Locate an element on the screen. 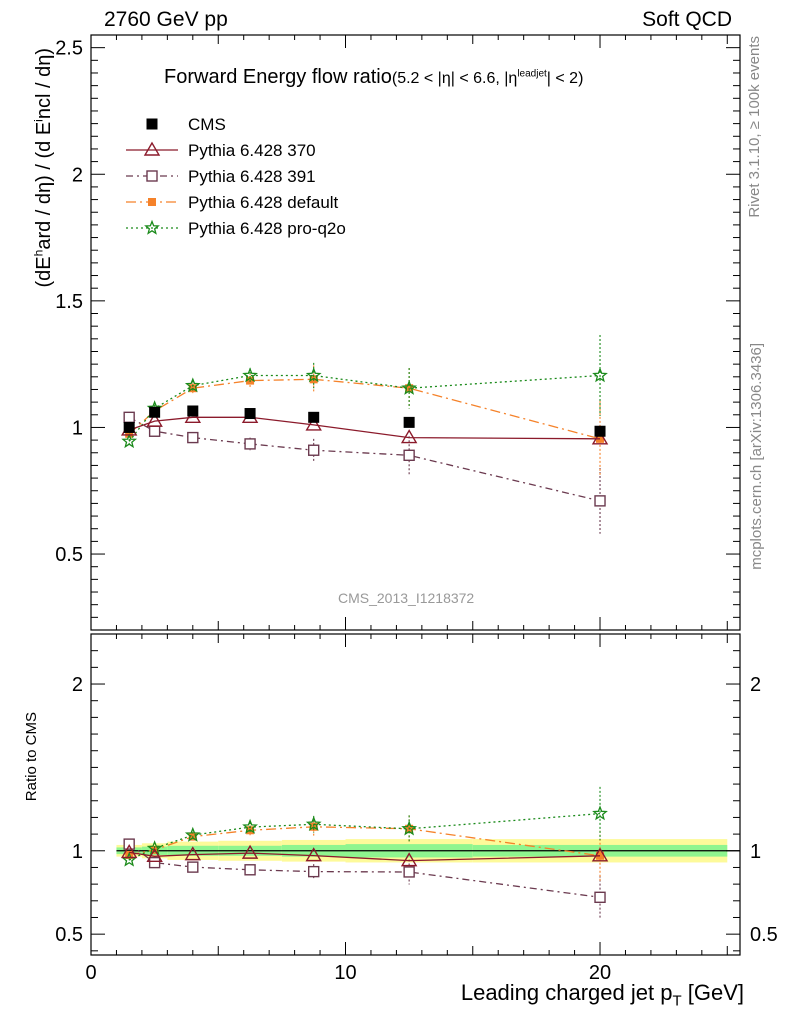  x-axis-label-sub: T is located at coordinates (677, 1001).